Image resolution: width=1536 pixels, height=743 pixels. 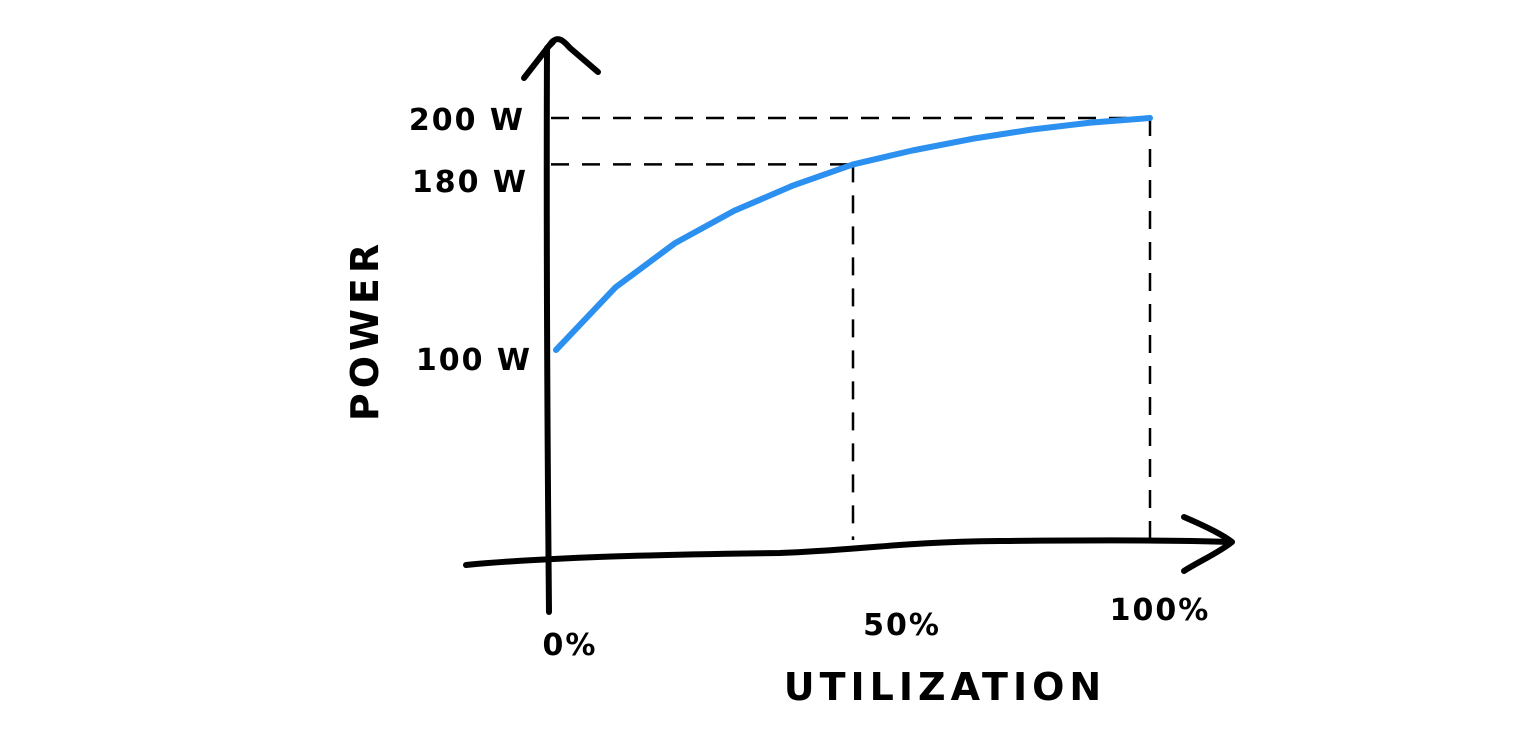 I want to click on x-tick-label-100: 100%, so click(x=1160, y=610).